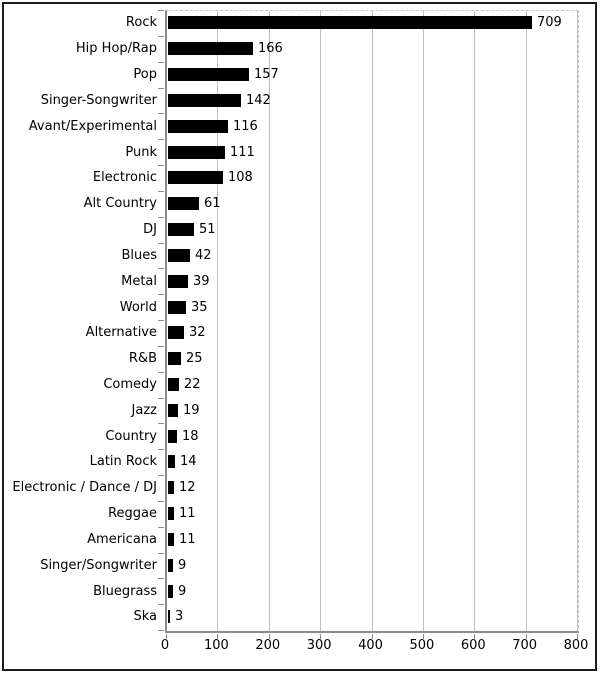 This screenshot has width=600, height=674. Describe the element at coordinates (132, 514) in the screenshot. I see `category-label: Reggae` at that location.